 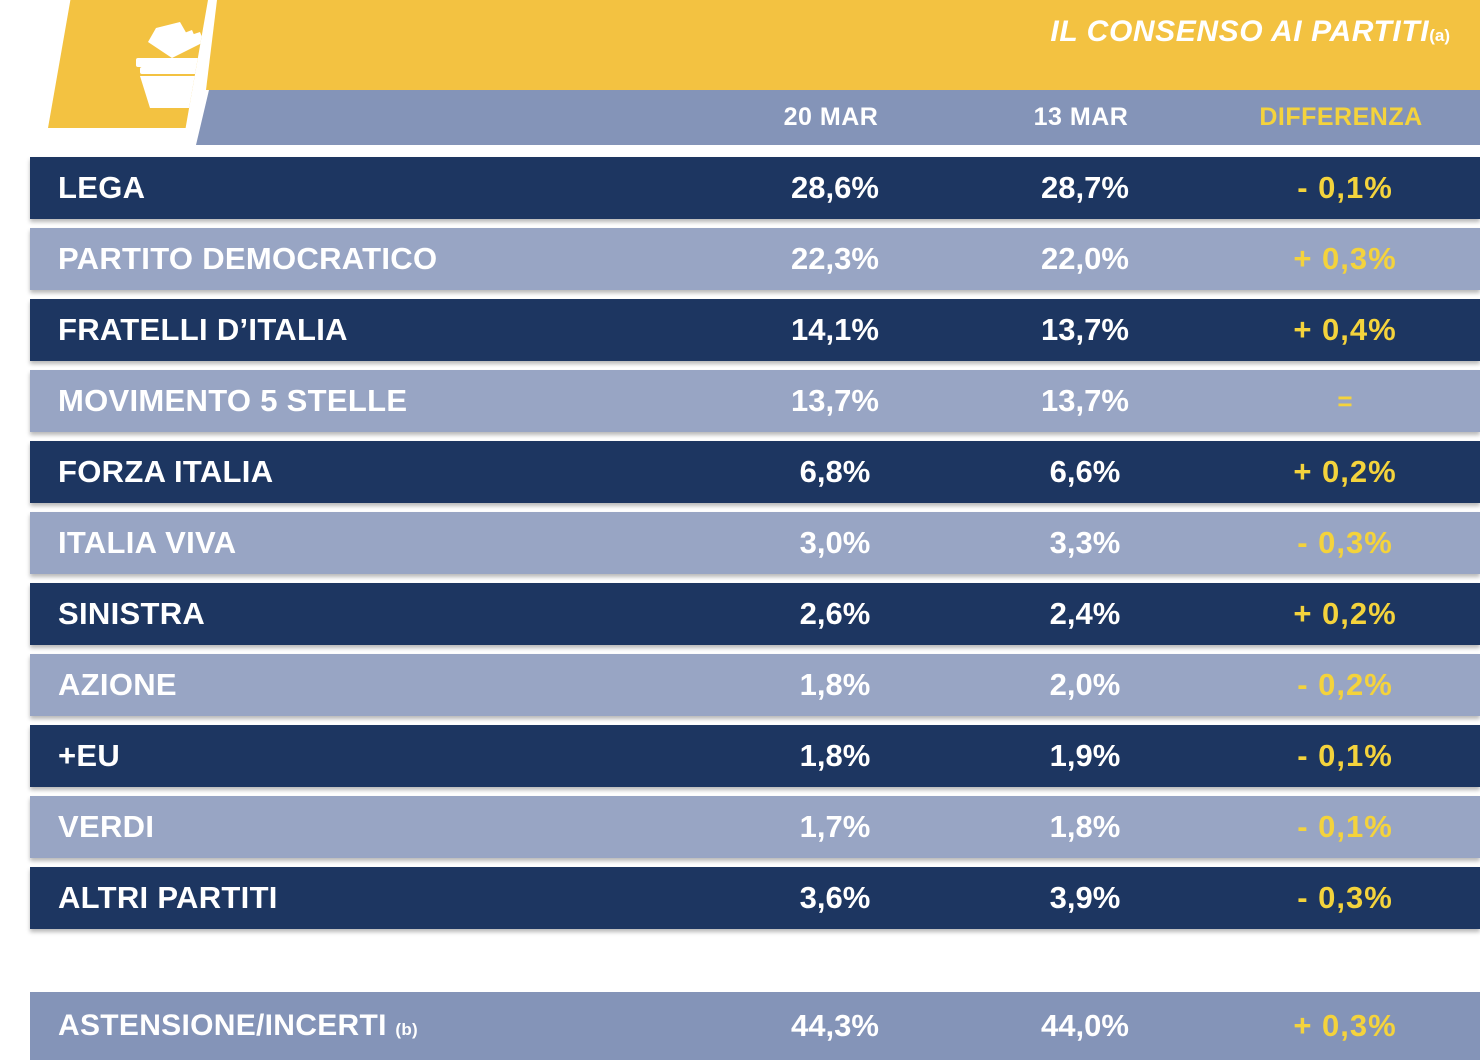 What do you see at coordinates (117, 684) in the screenshot?
I see `party-name: AZIONE` at bounding box center [117, 684].